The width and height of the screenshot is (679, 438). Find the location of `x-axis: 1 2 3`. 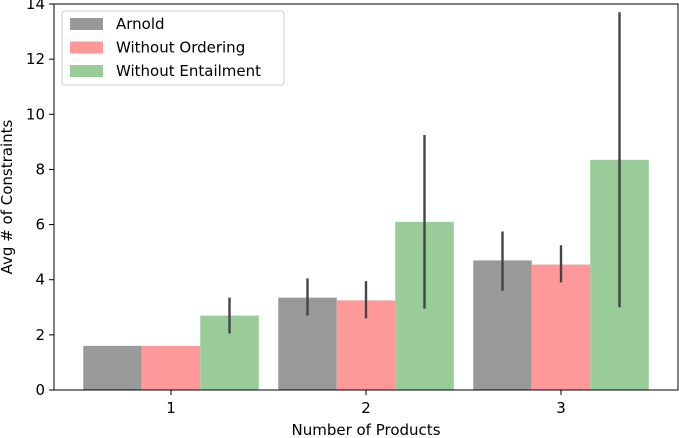

x-axis: 1 2 3 is located at coordinates (366, 403).